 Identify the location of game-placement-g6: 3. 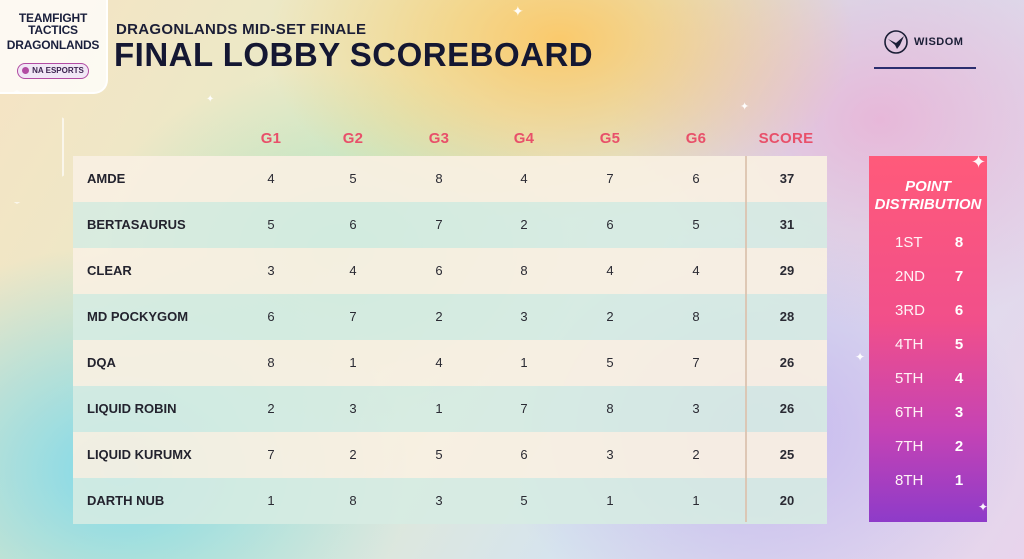
(696, 408).